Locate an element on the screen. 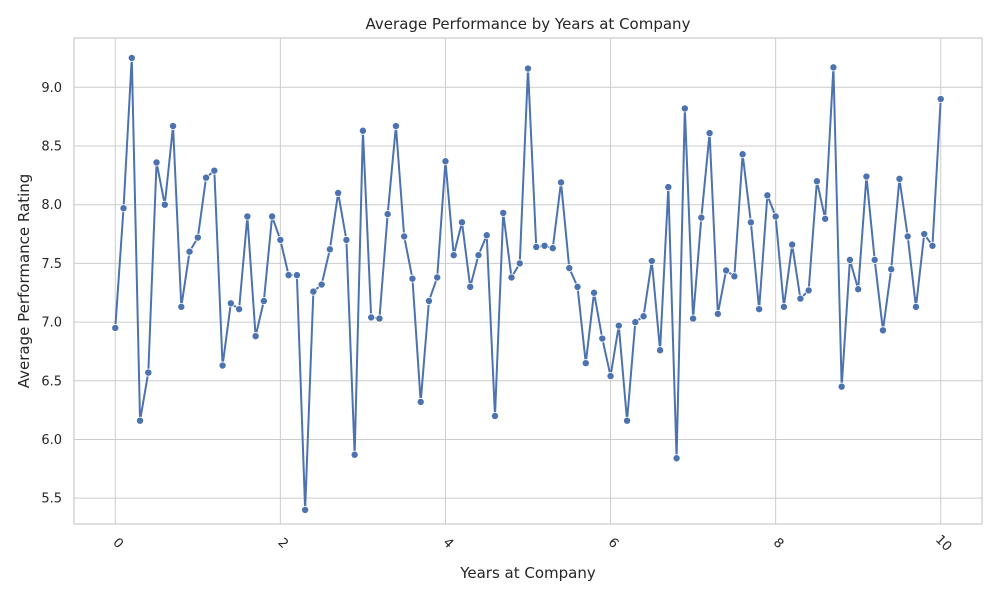 Image resolution: width=1000 pixels, height=600 pixels. y-tick-label: 6.5 is located at coordinates (51, 381).